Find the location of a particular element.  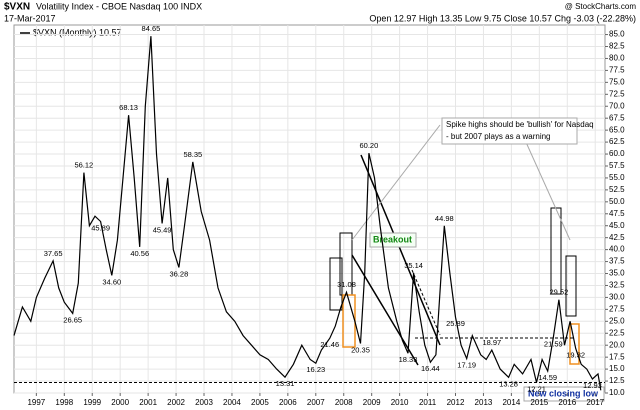

y-tick-label: 60.0 is located at coordinates (617, 153).